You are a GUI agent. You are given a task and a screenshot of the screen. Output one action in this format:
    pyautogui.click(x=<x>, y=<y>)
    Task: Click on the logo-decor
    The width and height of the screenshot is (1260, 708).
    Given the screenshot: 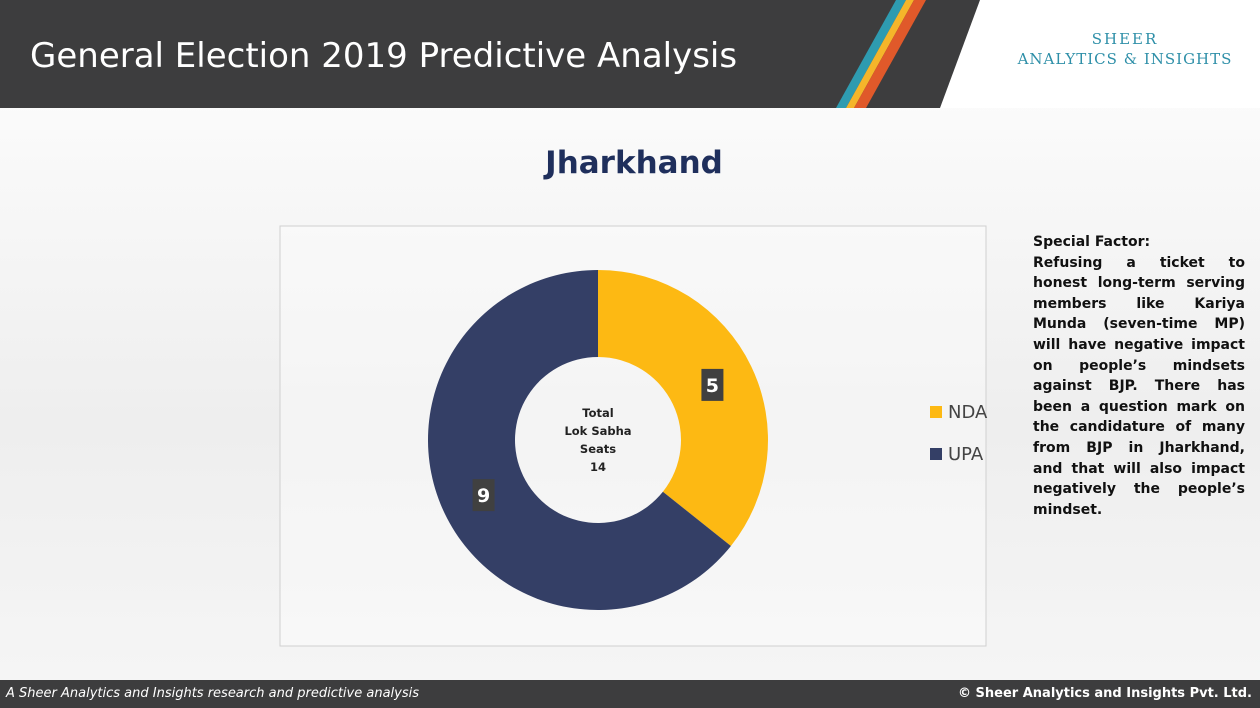 What is the action you would take?
    pyautogui.click(x=1048, y=54)
    